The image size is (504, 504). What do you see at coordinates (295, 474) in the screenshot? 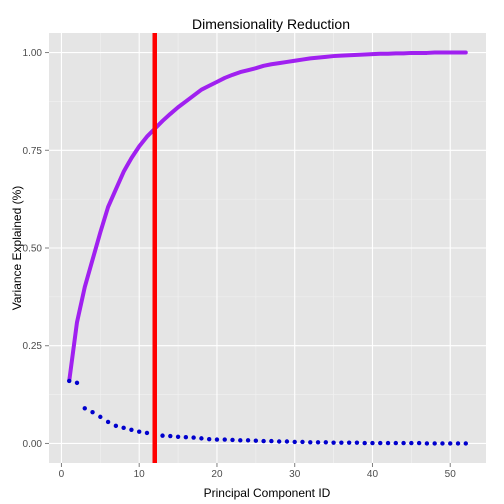
I see `x-tick-label: 30` at bounding box center [295, 474].